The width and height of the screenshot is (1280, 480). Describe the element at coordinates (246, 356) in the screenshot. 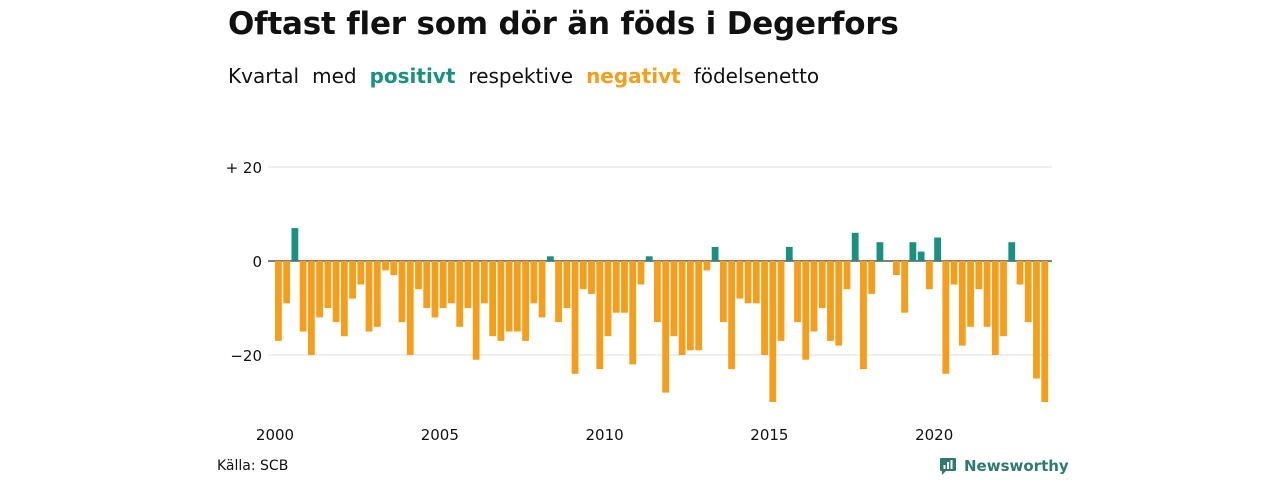

I see `y-tick-label: −20` at that location.